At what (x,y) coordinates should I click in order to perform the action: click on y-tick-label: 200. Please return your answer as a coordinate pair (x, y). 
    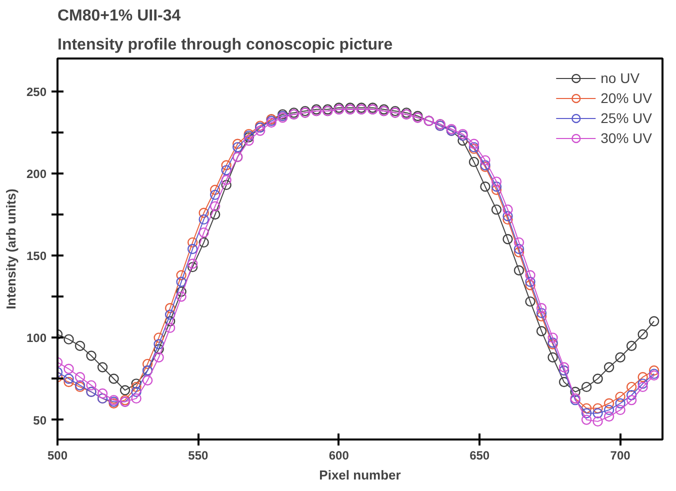
    Looking at the image, I should click on (36, 173).